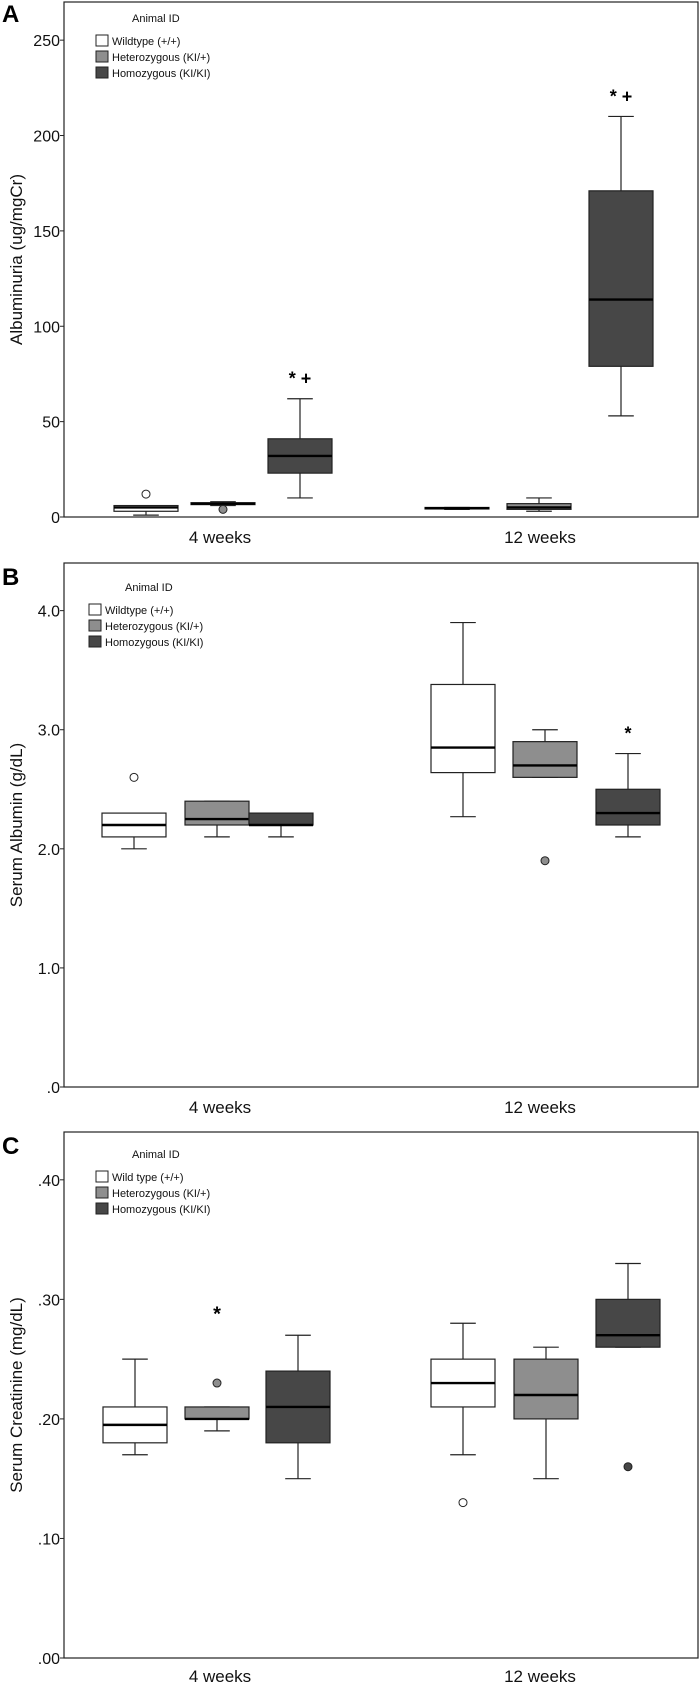 The image size is (700, 1683). I want to click on y-axis-title: Serum Albumin (g/dL), so click(16, 825).